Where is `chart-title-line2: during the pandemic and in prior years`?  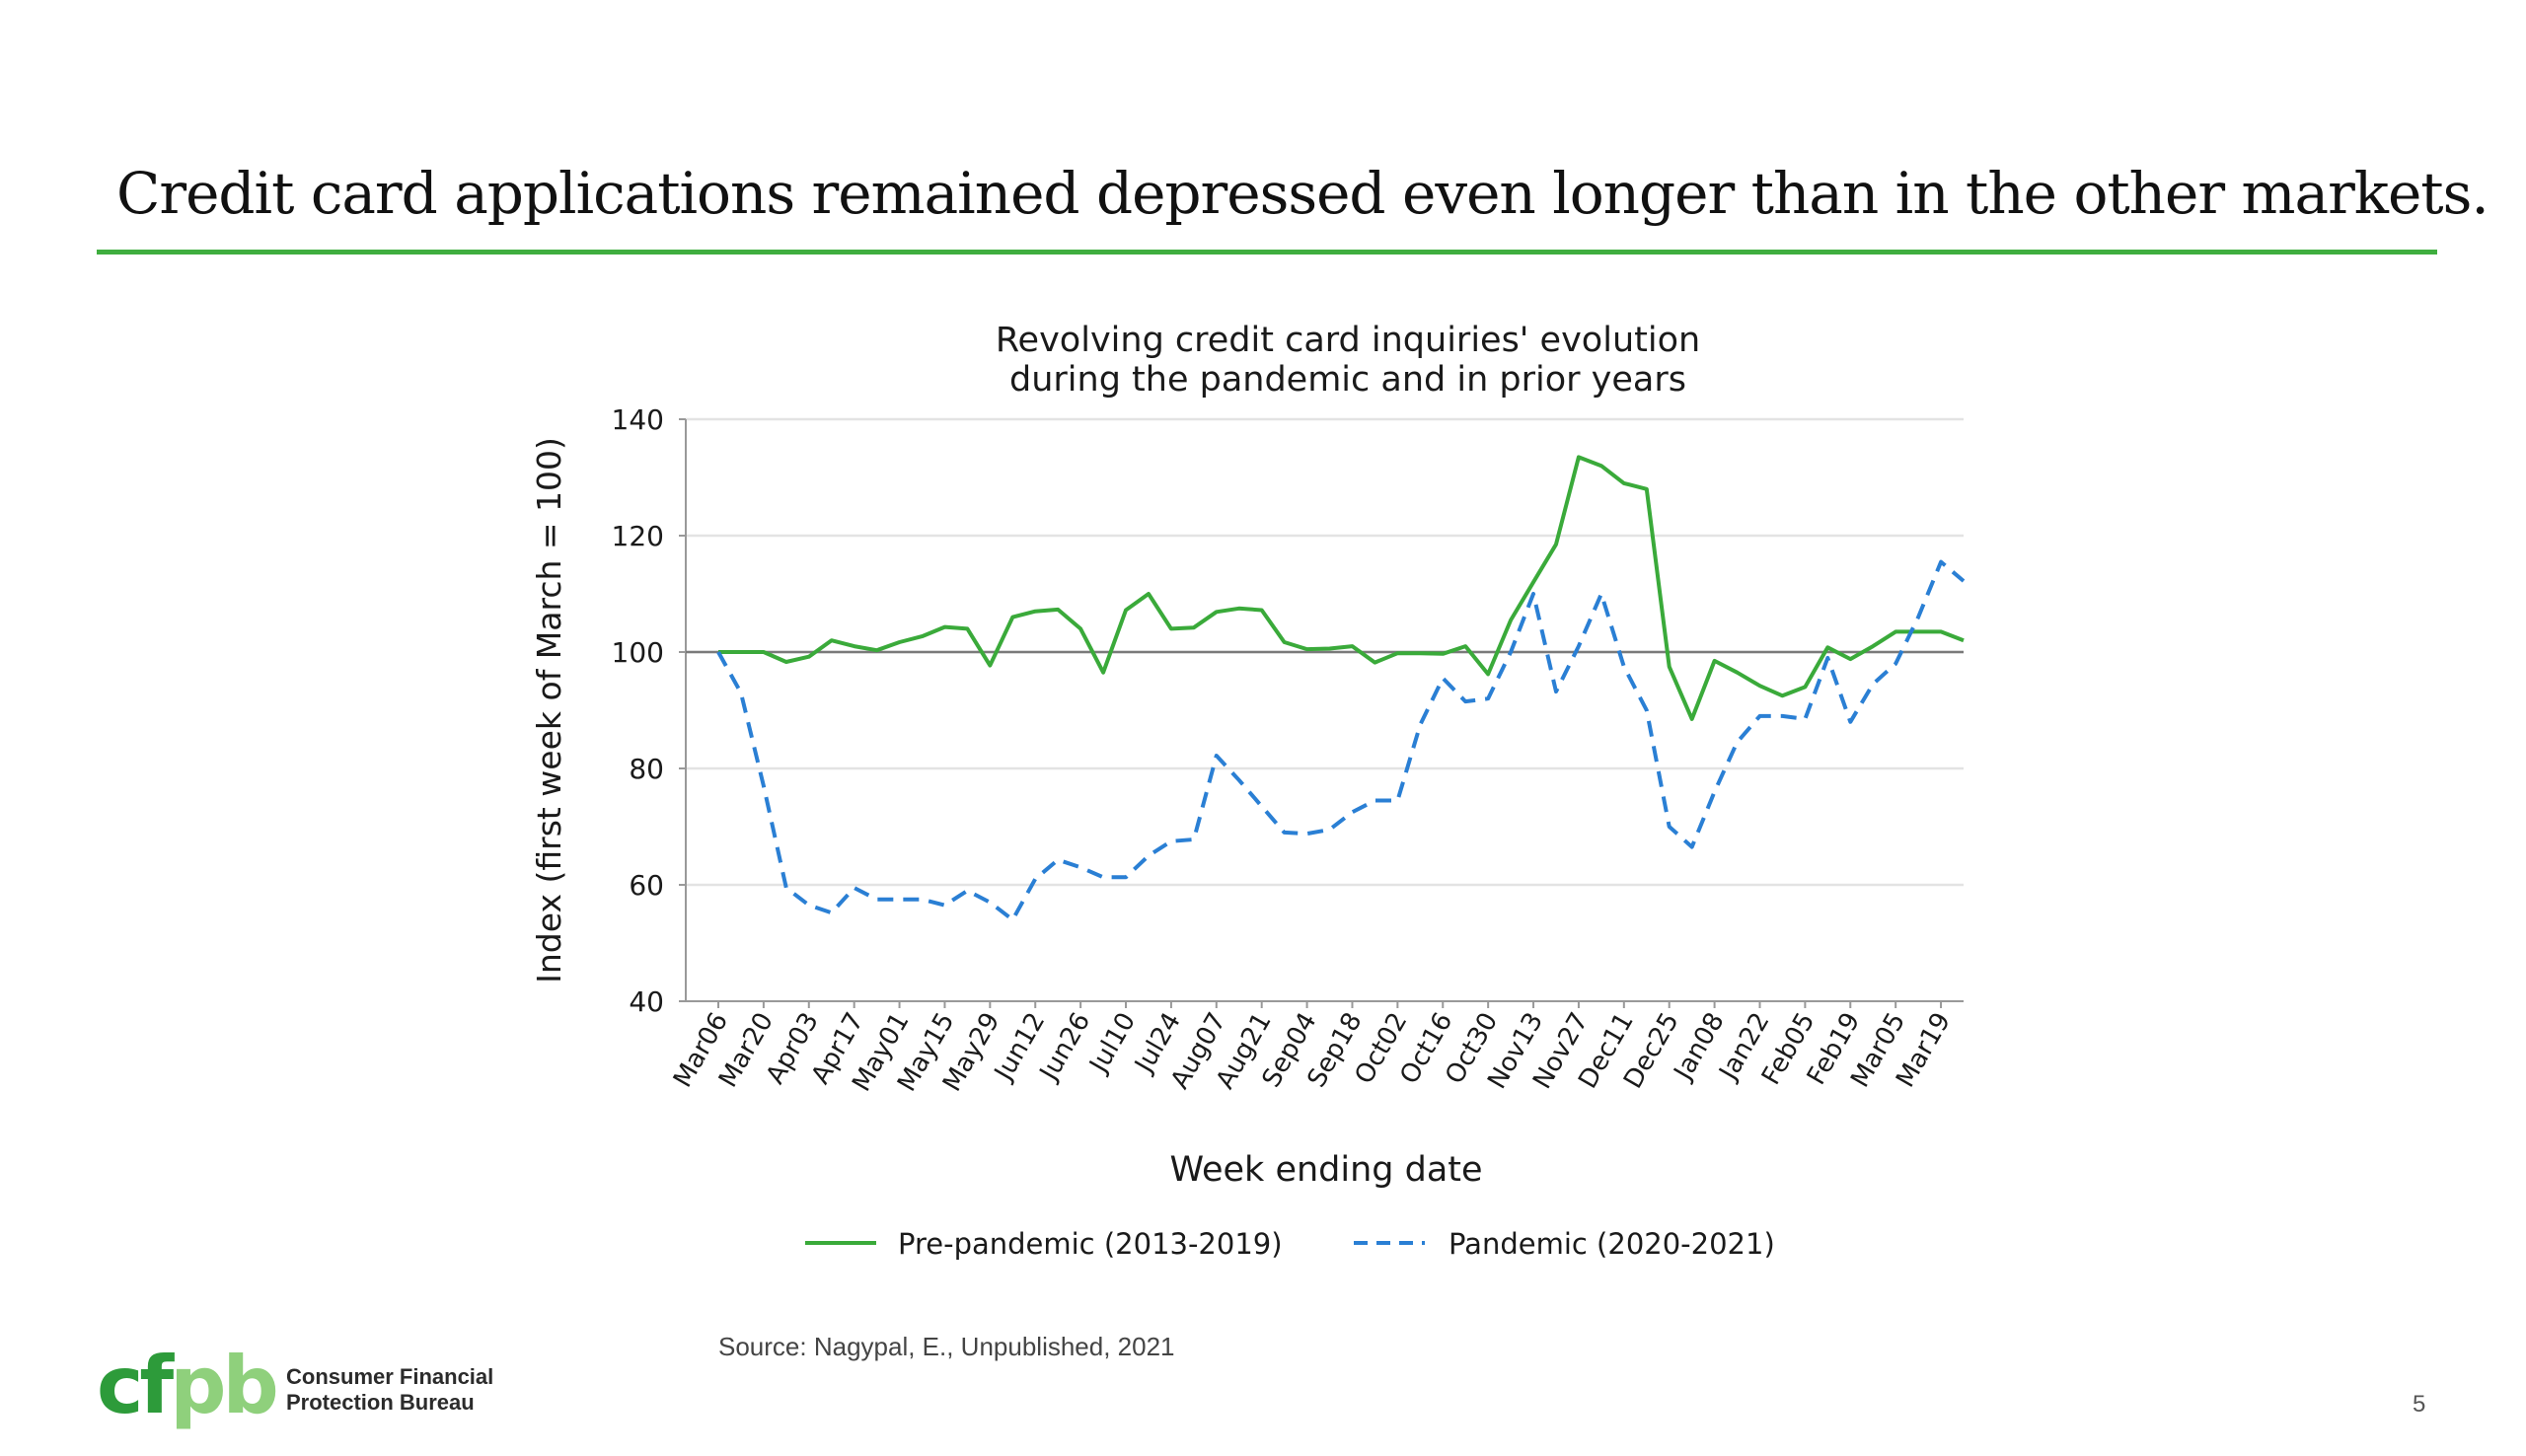 chart-title-line2: during the pandemic and in prior years is located at coordinates (1347, 380).